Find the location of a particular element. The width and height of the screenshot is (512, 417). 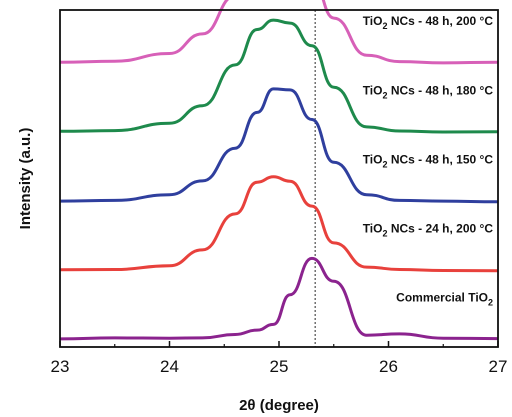

series-label: TiO2 NCs - 24 h, 200 °C is located at coordinates (428, 229).